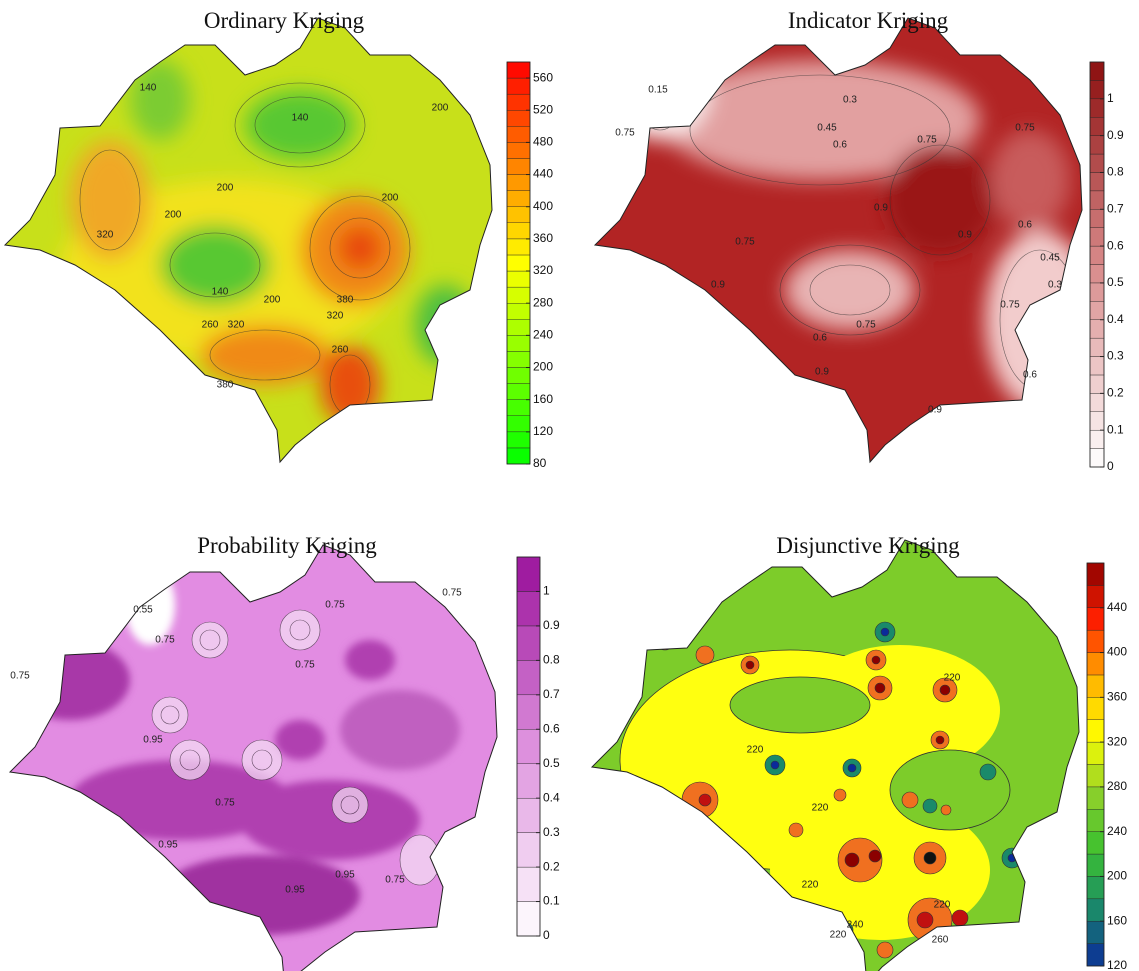 The image size is (1139, 971). Describe the element at coordinates (1117, 786) in the screenshot. I see `colorbar-tick-label: 280` at that location.